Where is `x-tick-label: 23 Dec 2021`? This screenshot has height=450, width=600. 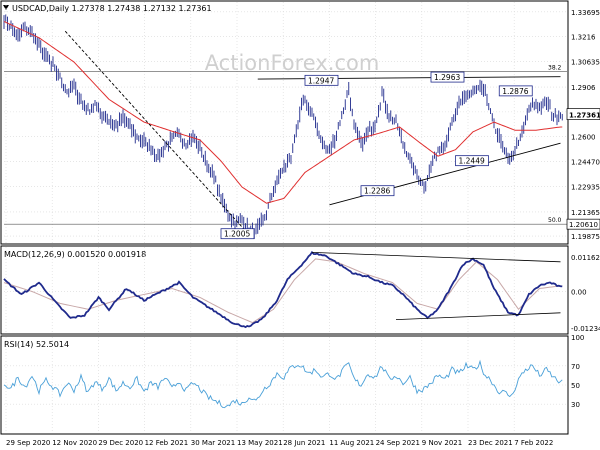 x-tick-label: 23 Dec 2021 is located at coordinates (490, 443).